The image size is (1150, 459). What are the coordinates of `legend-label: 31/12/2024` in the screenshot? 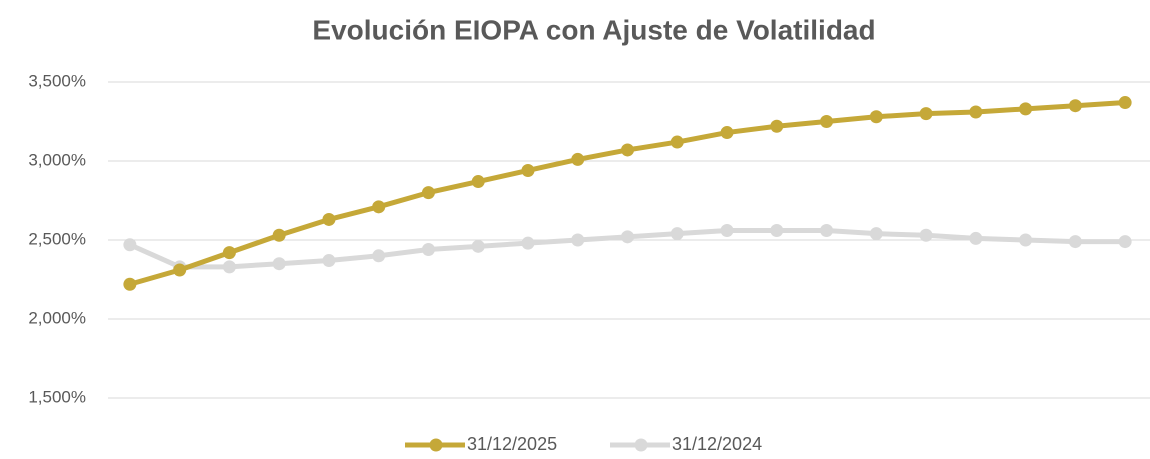 It's located at (717, 444).